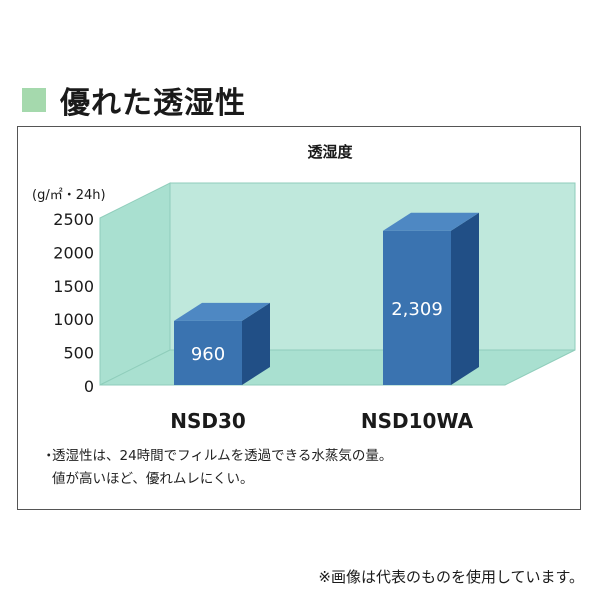 The width and height of the screenshot is (600, 600). Describe the element at coordinates (208, 421) in the screenshot. I see `x-category-label: NSD30` at that location.